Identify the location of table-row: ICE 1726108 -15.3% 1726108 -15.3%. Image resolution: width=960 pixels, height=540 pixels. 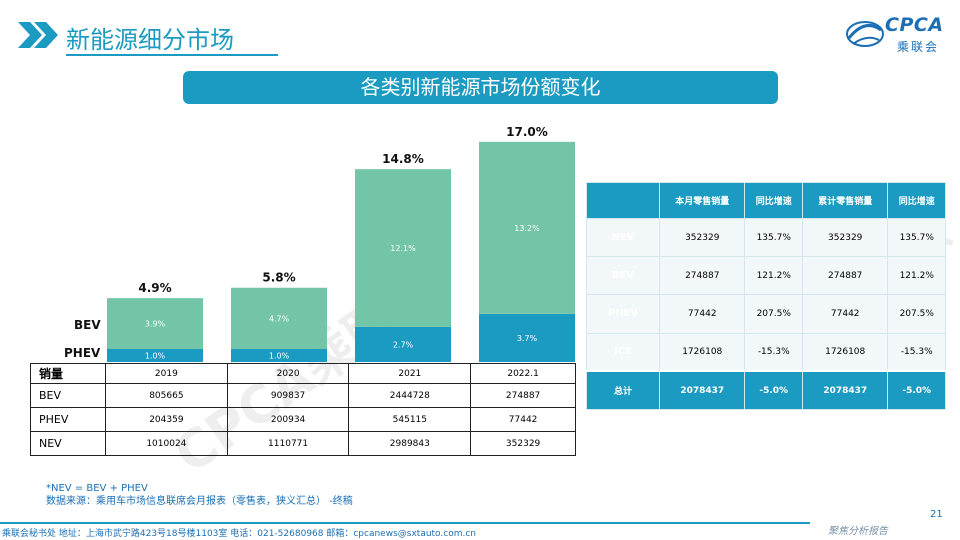
(766, 352).